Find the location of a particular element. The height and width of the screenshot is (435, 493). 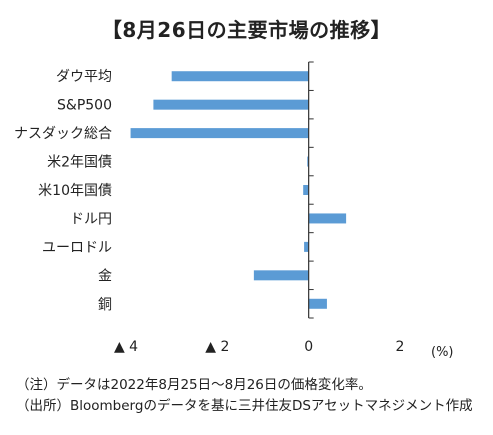

category-label: ダウ平均 is located at coordinates (84, 77).